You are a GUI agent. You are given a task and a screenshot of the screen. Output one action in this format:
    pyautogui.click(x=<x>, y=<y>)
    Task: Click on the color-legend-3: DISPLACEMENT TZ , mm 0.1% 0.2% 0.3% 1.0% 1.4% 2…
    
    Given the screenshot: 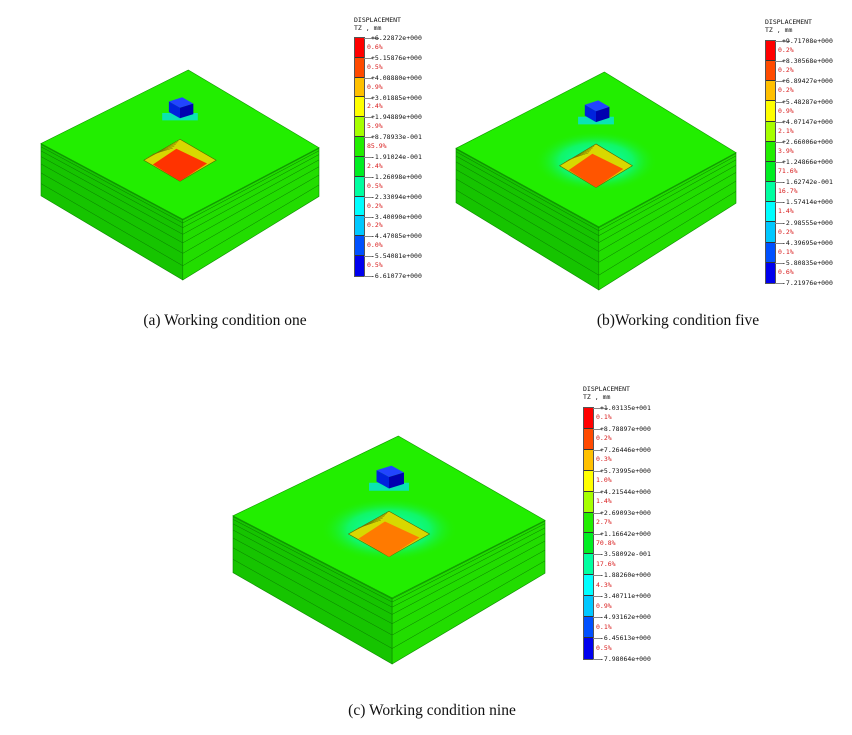 What is the action you would take?
    pyautogui.click(x=628, y=526)
    